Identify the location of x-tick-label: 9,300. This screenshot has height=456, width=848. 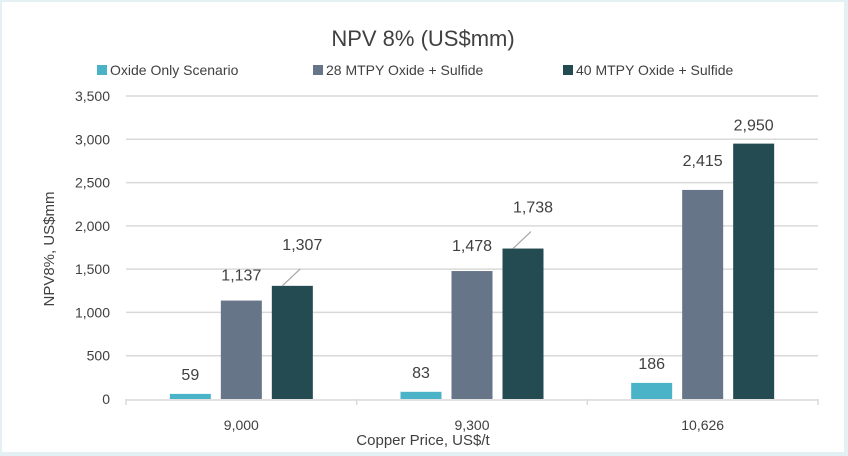
(471, 425).